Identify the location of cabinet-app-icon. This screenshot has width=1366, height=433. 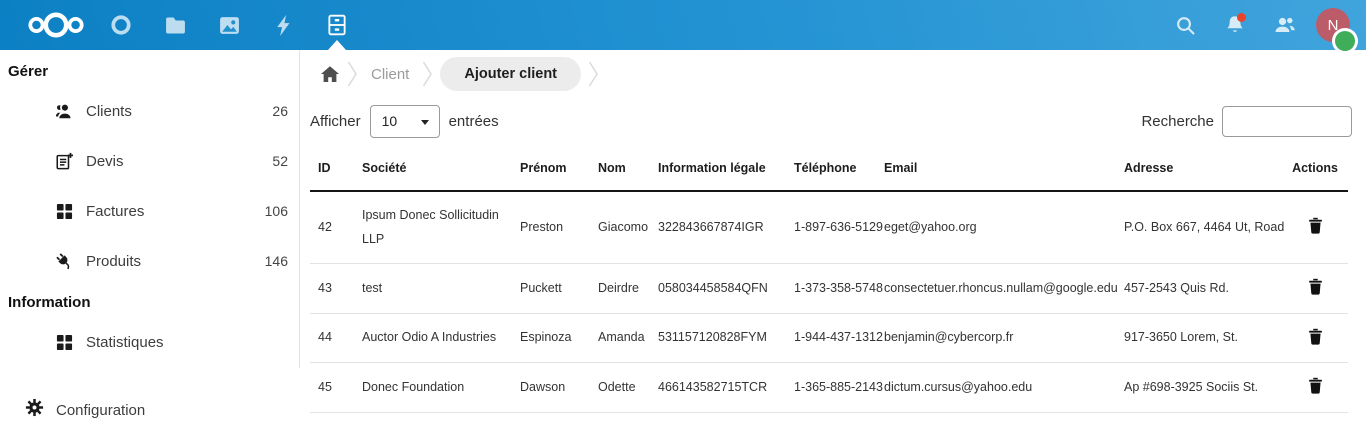
(337, 25).